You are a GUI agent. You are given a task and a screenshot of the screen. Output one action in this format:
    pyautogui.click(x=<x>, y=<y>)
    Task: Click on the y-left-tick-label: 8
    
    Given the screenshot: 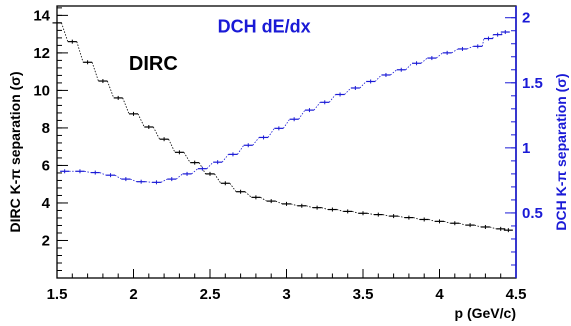 What is the action you would take?
    pyautogui.click(x=46, y=128)
    